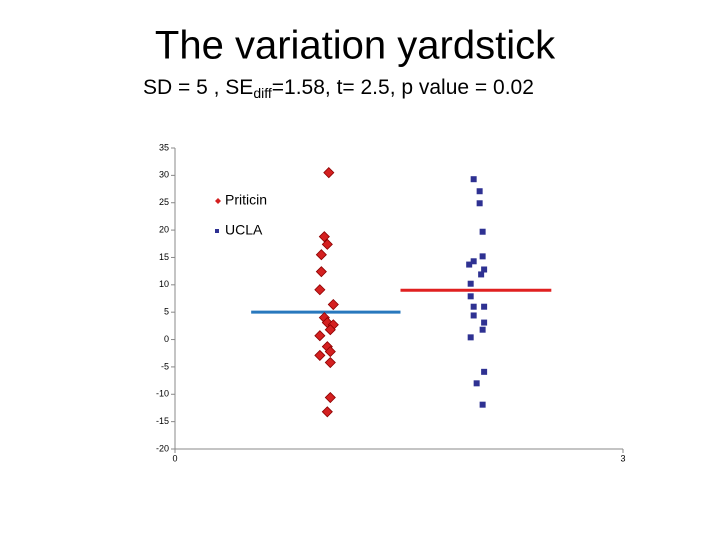 The width and height of the screenshot is (720, 540). Describe the element at coordinates (403, 87) in the screenshot. I see `subtitle-part: =1.58, t= 2.5, p value = 0.02` at that location.